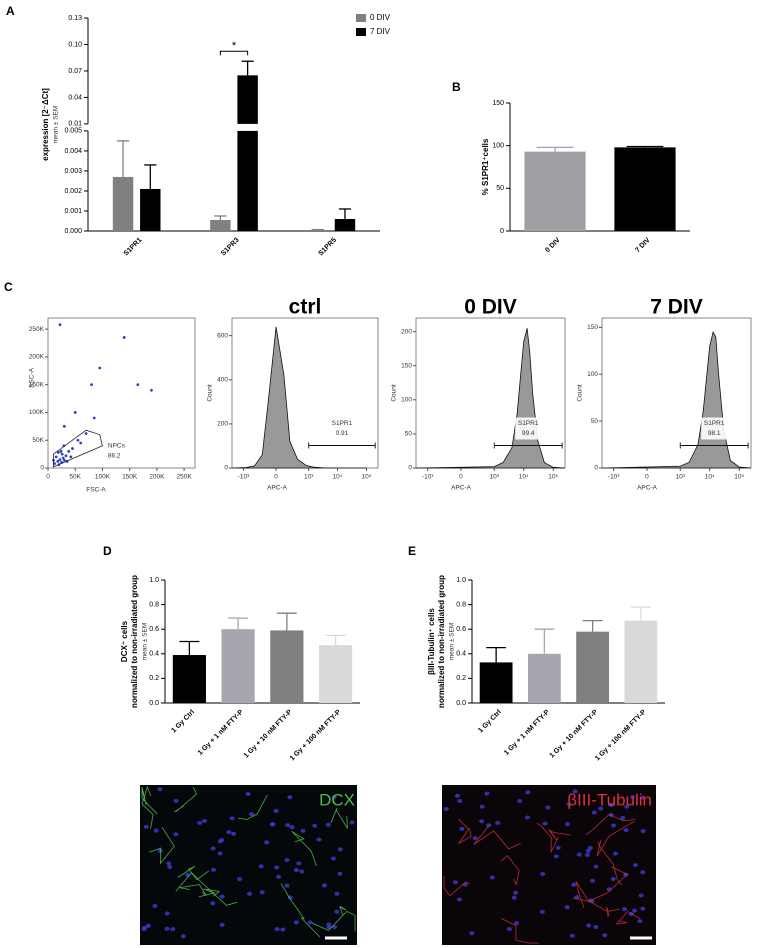 The image size is (758, 948). I want to click on x-axis-label: APC-A, so click(647, 488).